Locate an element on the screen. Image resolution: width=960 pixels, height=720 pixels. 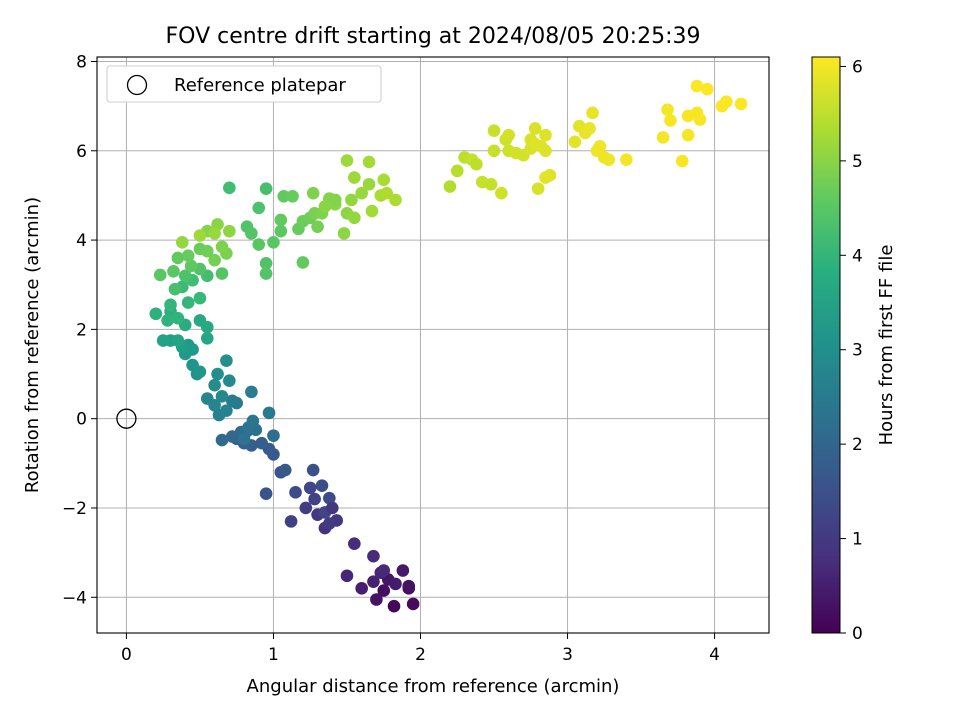
y-axis: −4 −2 0 2 4 6 8 is located at coordinates (79, 330).